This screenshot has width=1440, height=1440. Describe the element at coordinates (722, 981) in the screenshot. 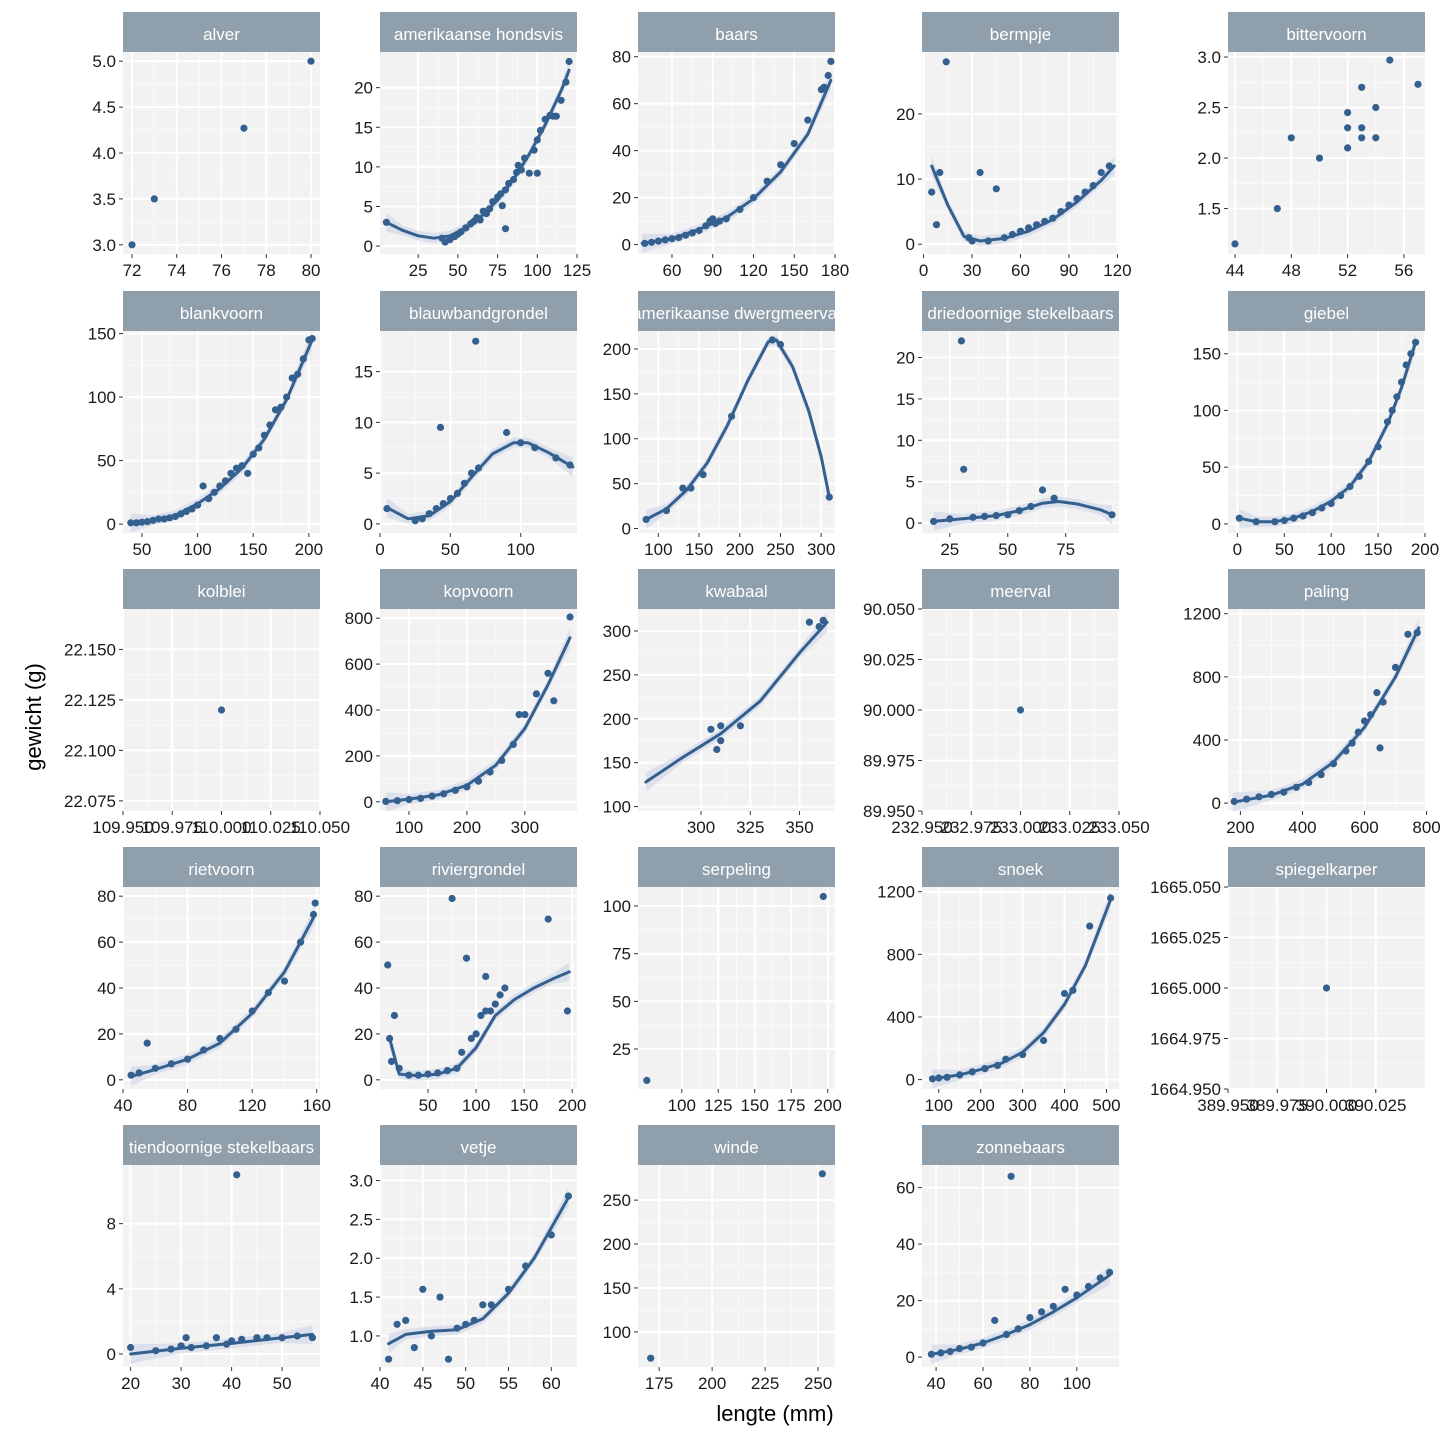

I see `facet-panel: serpeling 100 125 150 175 200 25 50 75 100` at that location.